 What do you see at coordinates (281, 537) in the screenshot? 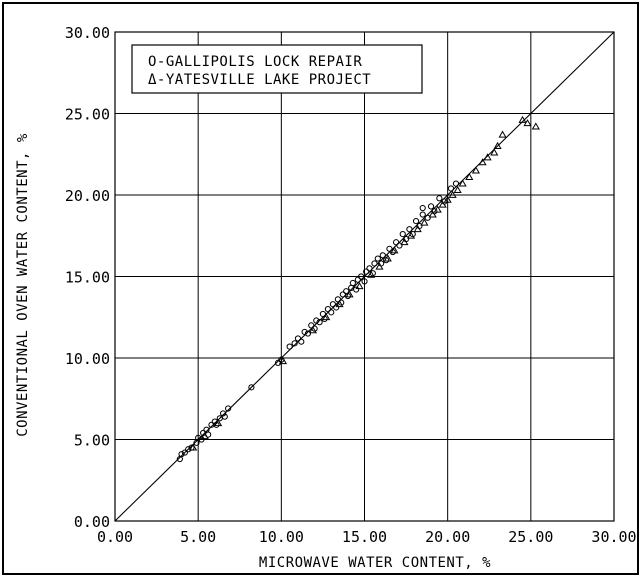
I see `x-tick-label: 10.00` at bounding box center [281, 537].